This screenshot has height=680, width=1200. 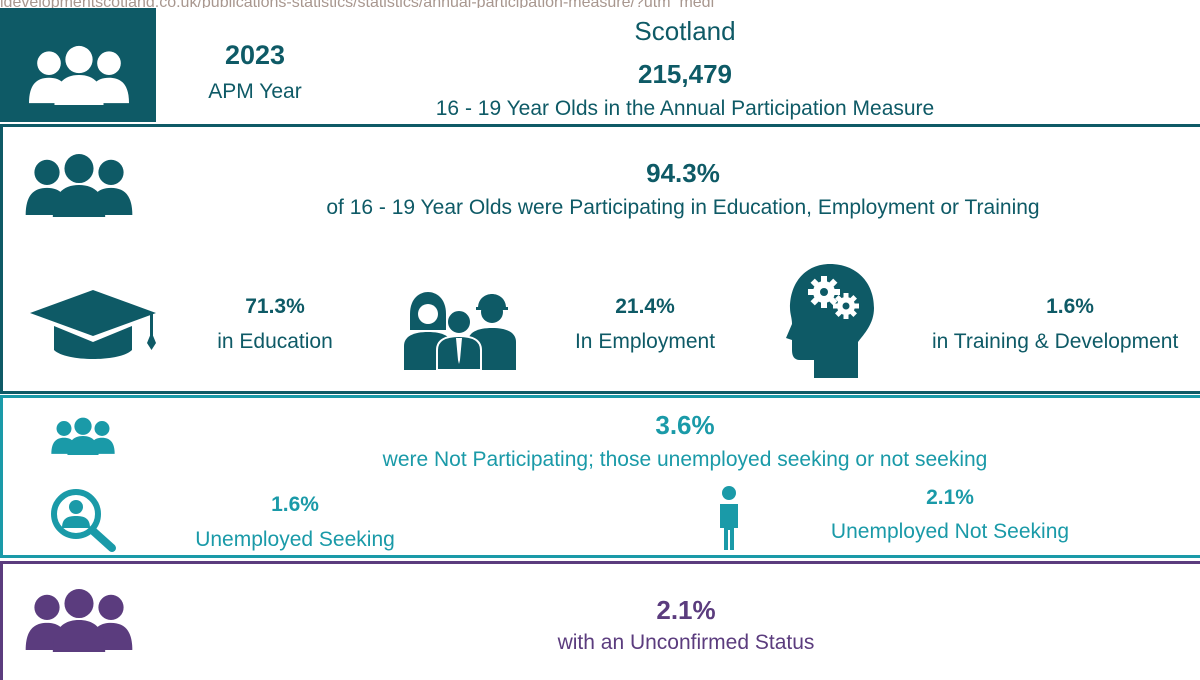 I want to click on training-percent: 1.6%, so click(x=1070, y=306).